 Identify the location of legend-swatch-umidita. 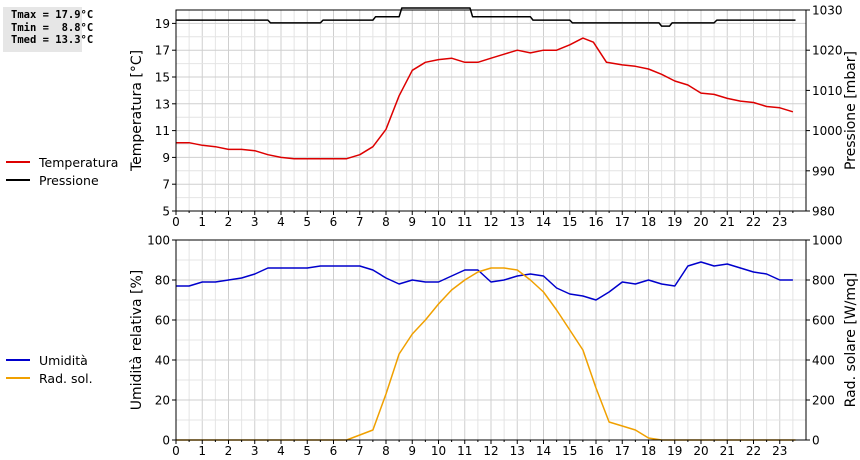
(18, 360).